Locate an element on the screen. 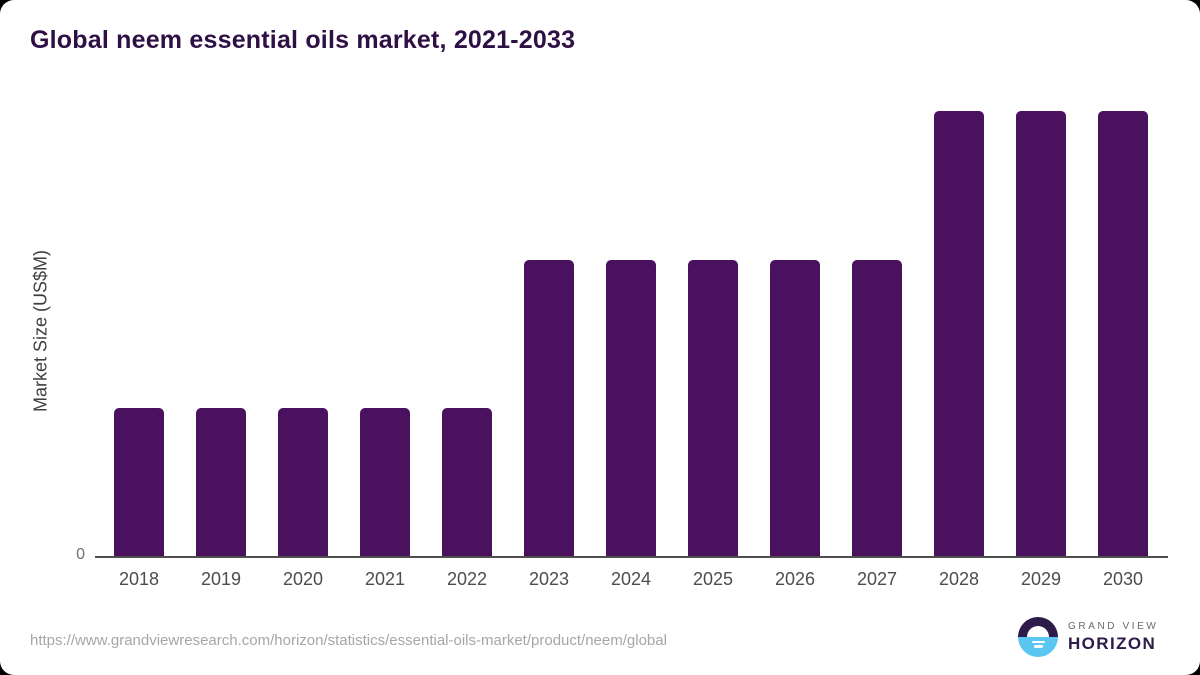  x-tick-2023: 2023 is located at coordinates (549, 579).